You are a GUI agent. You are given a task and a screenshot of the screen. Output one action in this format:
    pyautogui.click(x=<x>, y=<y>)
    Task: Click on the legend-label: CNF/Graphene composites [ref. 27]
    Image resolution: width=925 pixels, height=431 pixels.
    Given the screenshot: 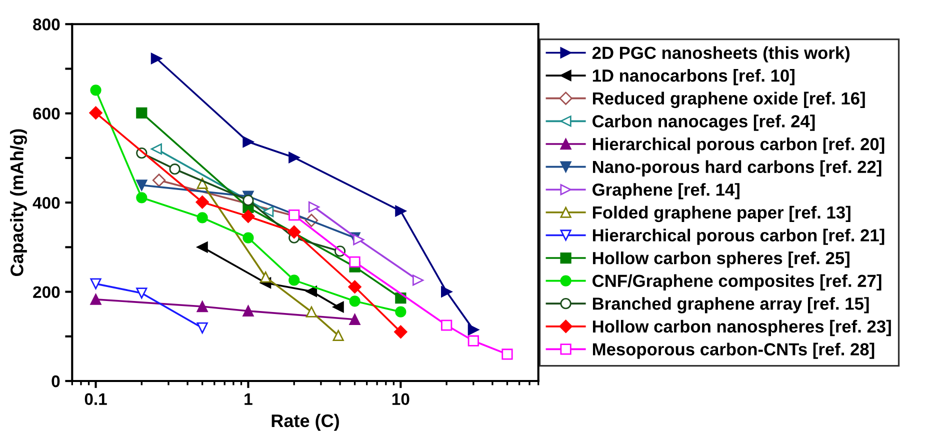 What is the action you would take?
    pyautogui.click(x=737, y=282)
    